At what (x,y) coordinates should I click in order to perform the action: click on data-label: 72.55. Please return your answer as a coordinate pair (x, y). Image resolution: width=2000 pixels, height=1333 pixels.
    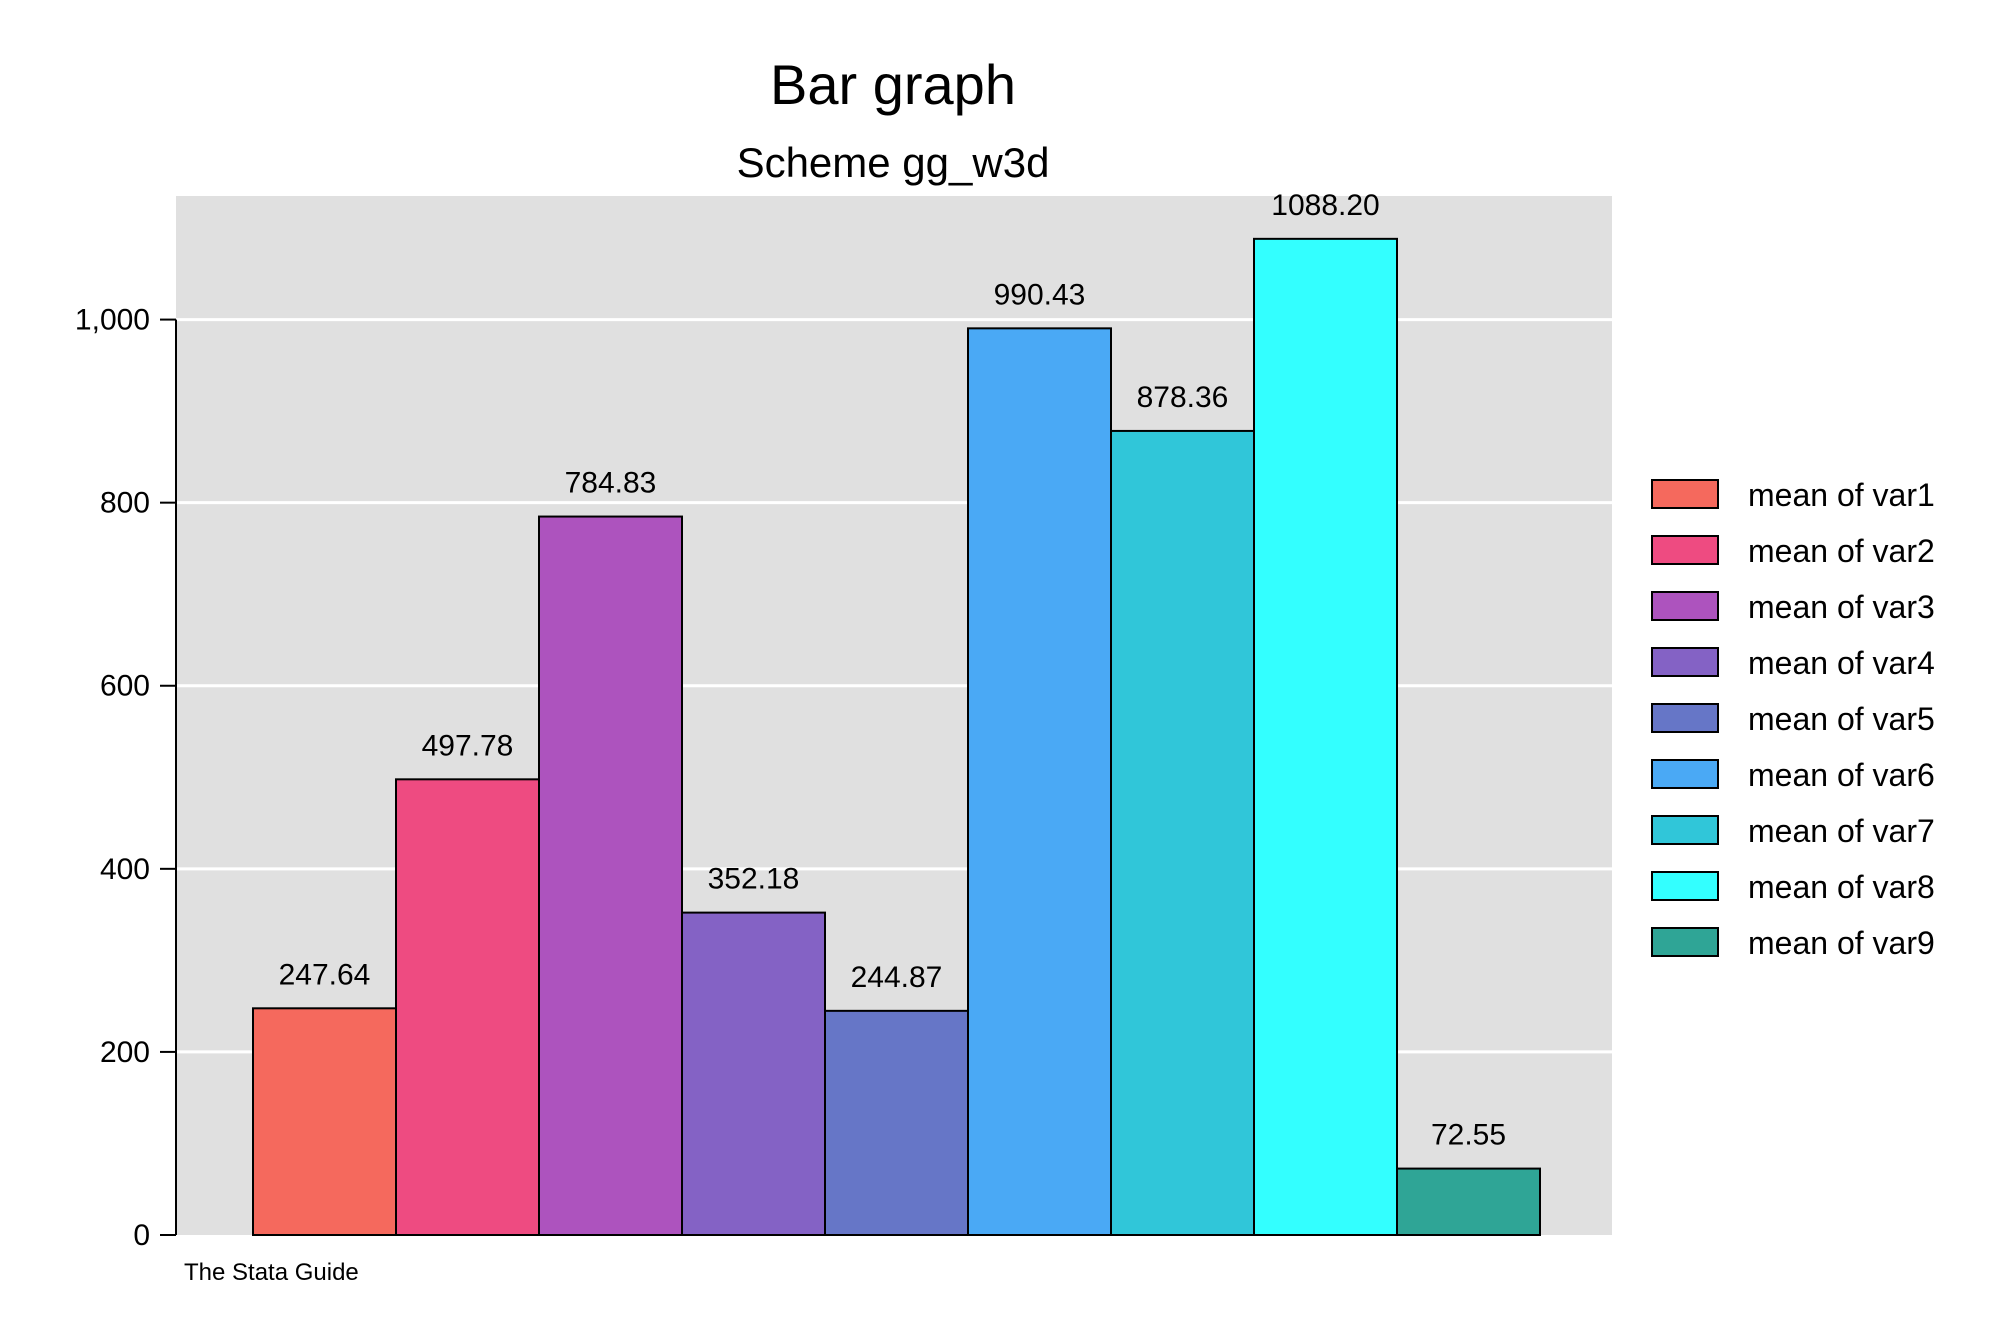
    Looking at the image, I should click on (1468, 1135).